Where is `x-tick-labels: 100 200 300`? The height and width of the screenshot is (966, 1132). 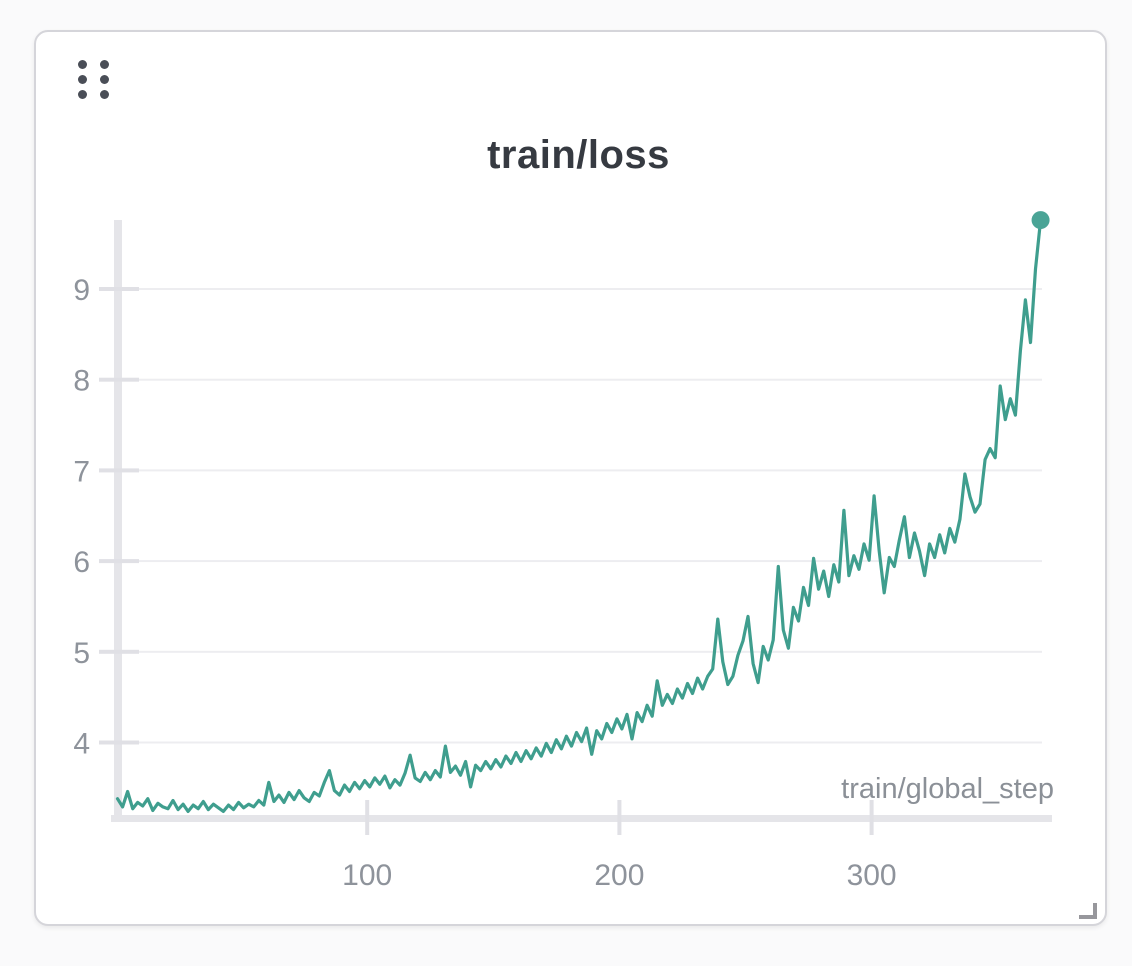
x-tick-labels: 100 200 300 is located at coordinates (619, 875).